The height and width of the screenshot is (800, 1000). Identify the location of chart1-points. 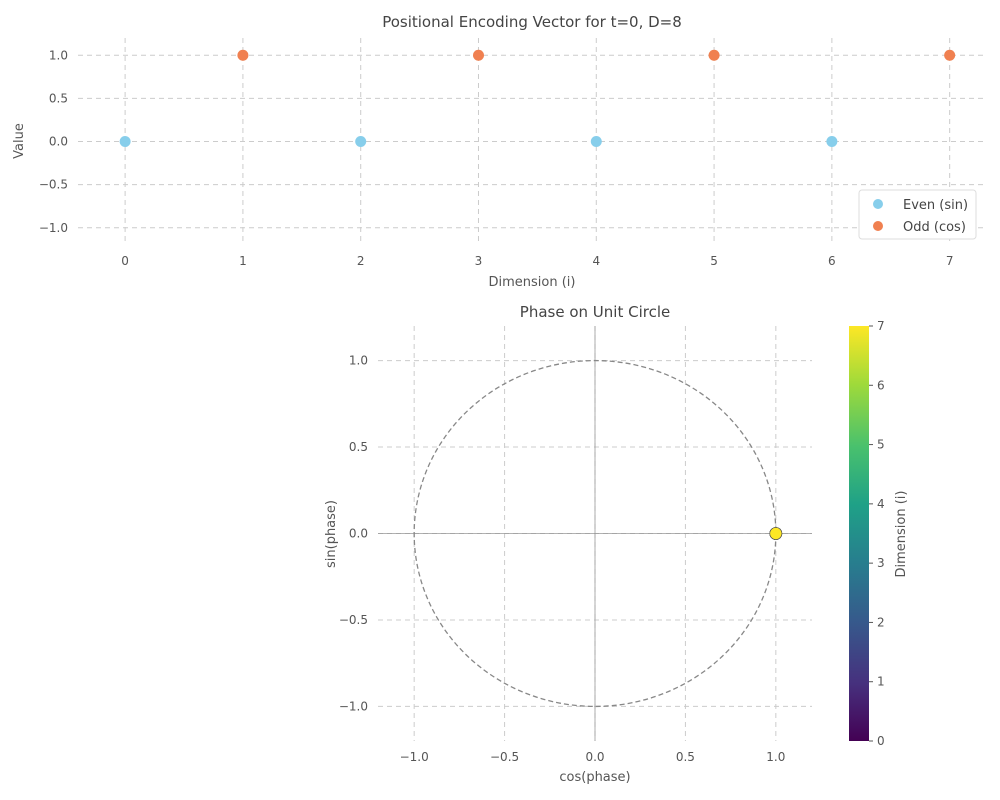
(537, 98).